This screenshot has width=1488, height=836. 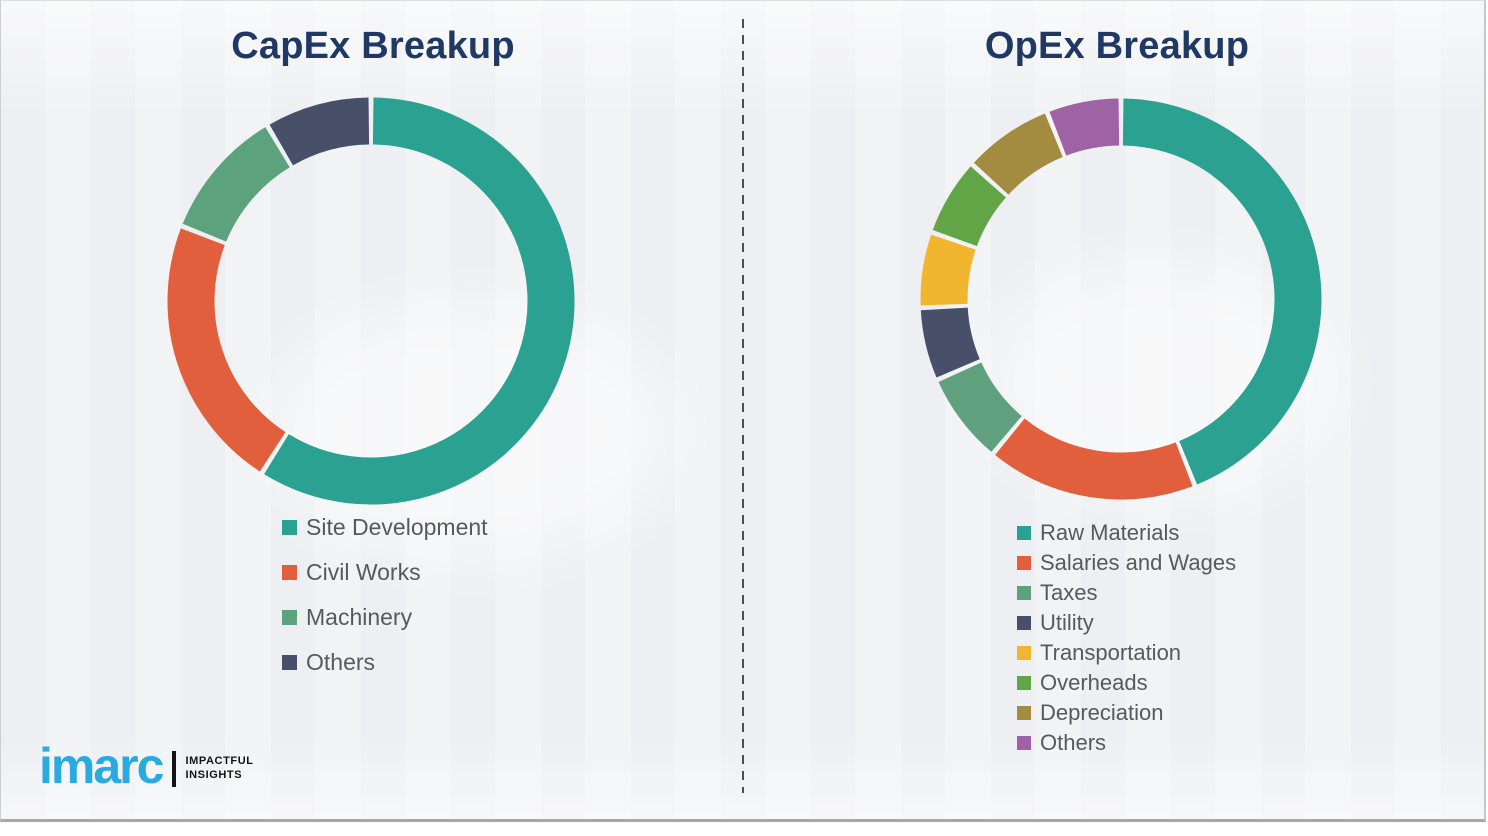 What do you see at coordinates (1024, 563) in the screenshot?
I see `legend-swatch-salaries-and-wages` at bounding box center [1024, 563].